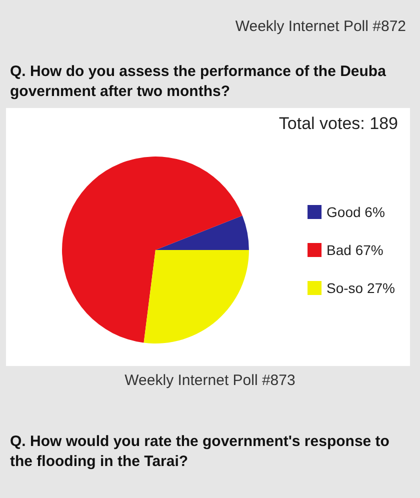 This screenshot has height=498, width=420. What do you see at coordinates (198, 82) in the screenshot?
I see `chart-subtitle: Q. How do you assess the performance of the Deuba government after two months?` at bounding box center [198, 82].